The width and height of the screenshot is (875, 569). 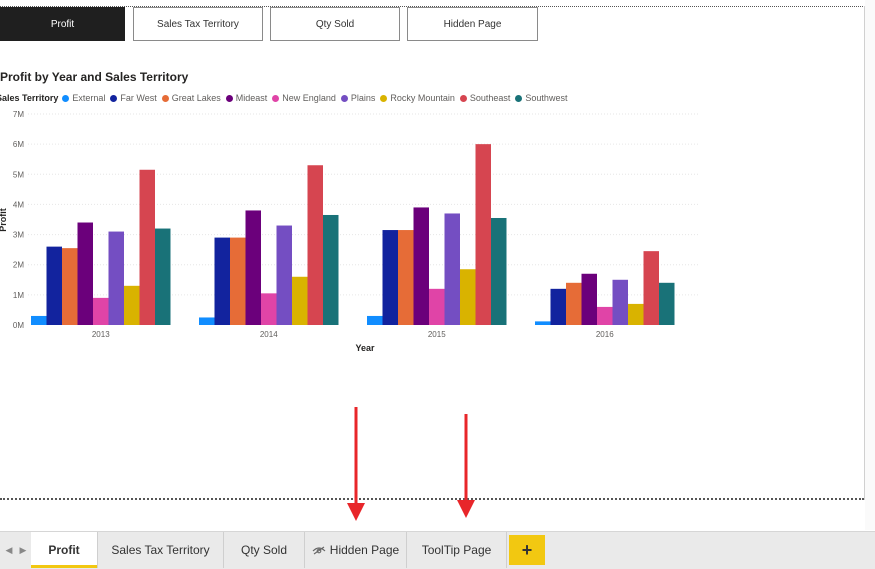 I want to click on legend-title: Sales Territory, so click(x=29, y=98).